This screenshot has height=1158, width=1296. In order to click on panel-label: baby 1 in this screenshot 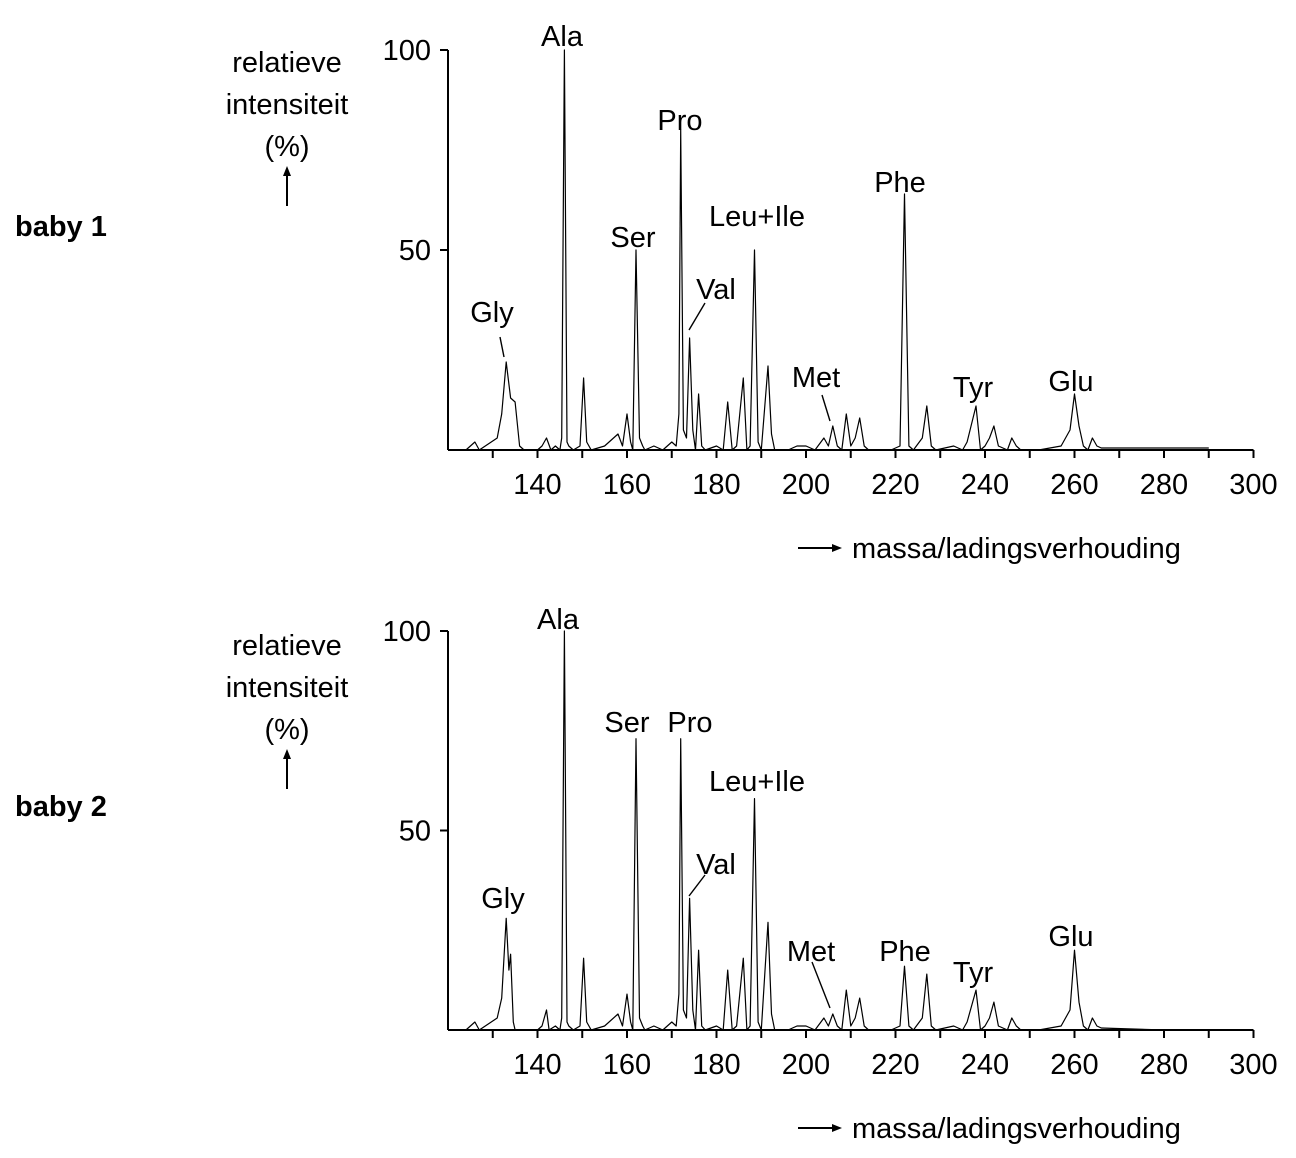, I will do `click(61, 227)`.